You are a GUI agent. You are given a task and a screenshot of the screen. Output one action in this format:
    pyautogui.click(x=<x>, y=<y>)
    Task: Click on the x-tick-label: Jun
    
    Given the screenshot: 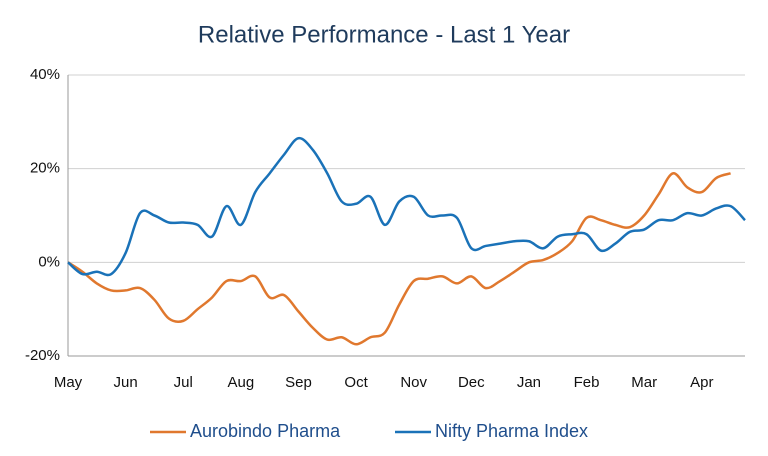 What is the action you would take?
    pyautogui.click(x=126, y=382)
    